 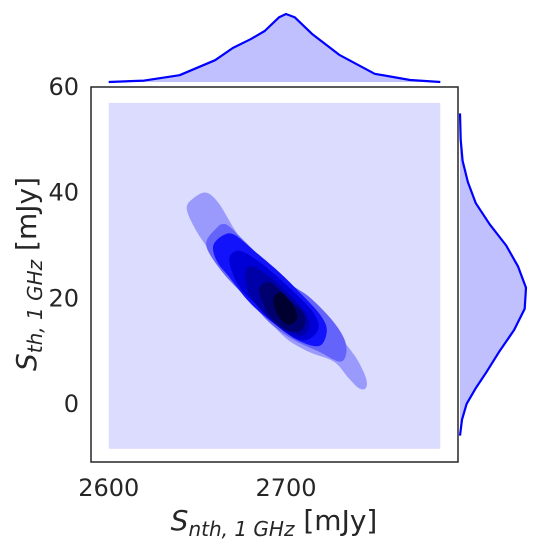 What do you see at coordinates (35, 306) in the screenshot?
I see `y-axis-label-subscript: th, 1 GHz` at bounding box center [35, 306].